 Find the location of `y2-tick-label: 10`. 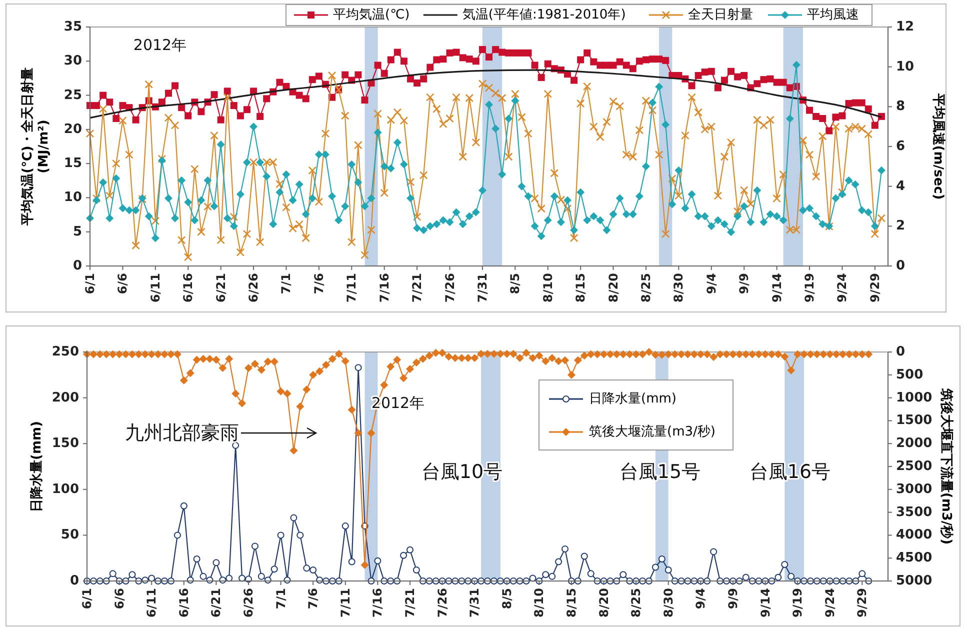

y2-tick-label: 10 is located at coordinates (905, 66).